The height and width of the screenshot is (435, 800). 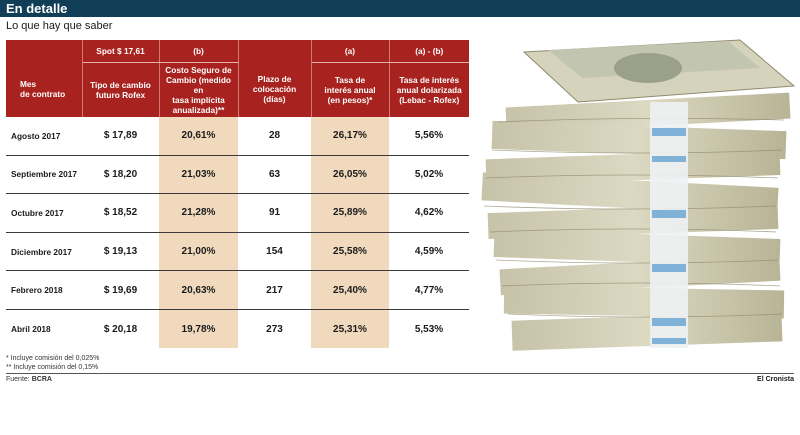 What do you see at coordinates (350, 51) in the screenshot?
I see `top-label-a: (a)` at bounding box center [350, 51].